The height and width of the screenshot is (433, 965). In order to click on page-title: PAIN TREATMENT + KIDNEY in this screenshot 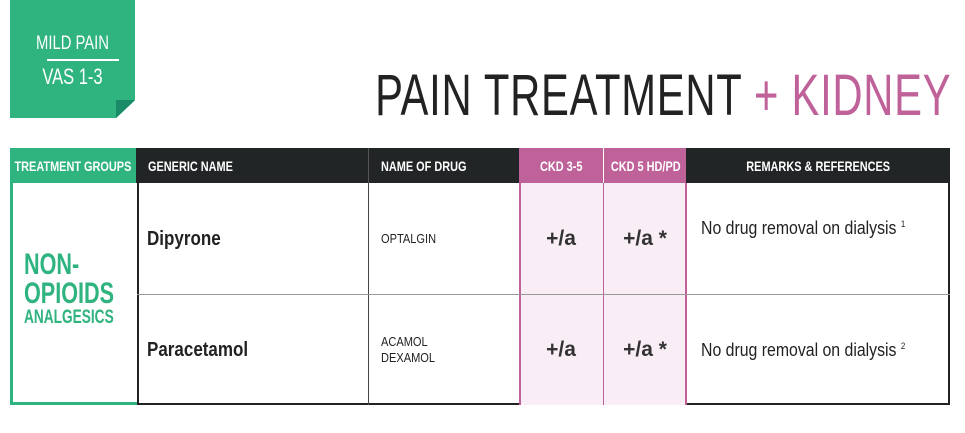, I will do `click(663, 95)`.